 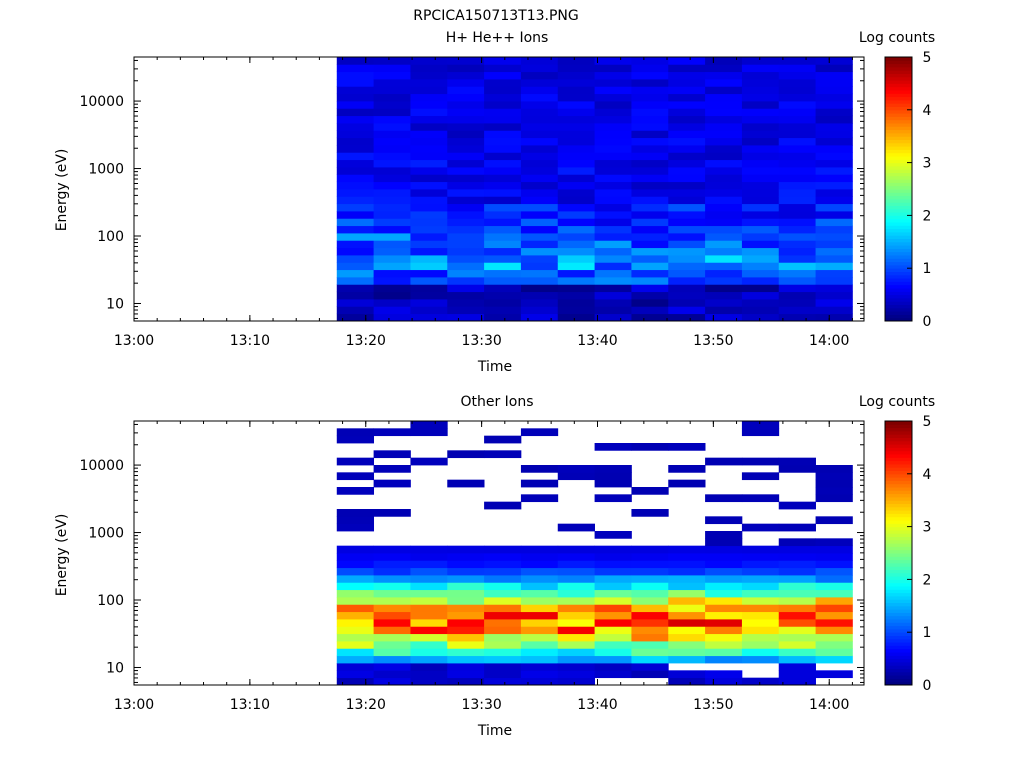 What do you see at coordinates (927, 475) in the screenshot?
I see `colorbar-tick-label: 4` at bounding box center [927, 475].